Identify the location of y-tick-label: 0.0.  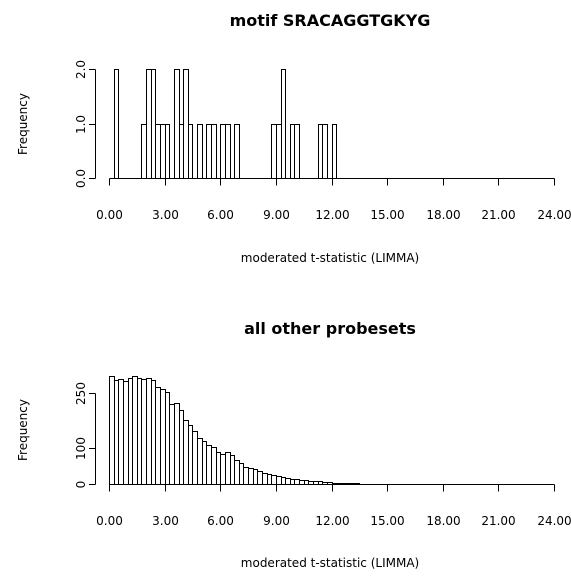
(81, 178).